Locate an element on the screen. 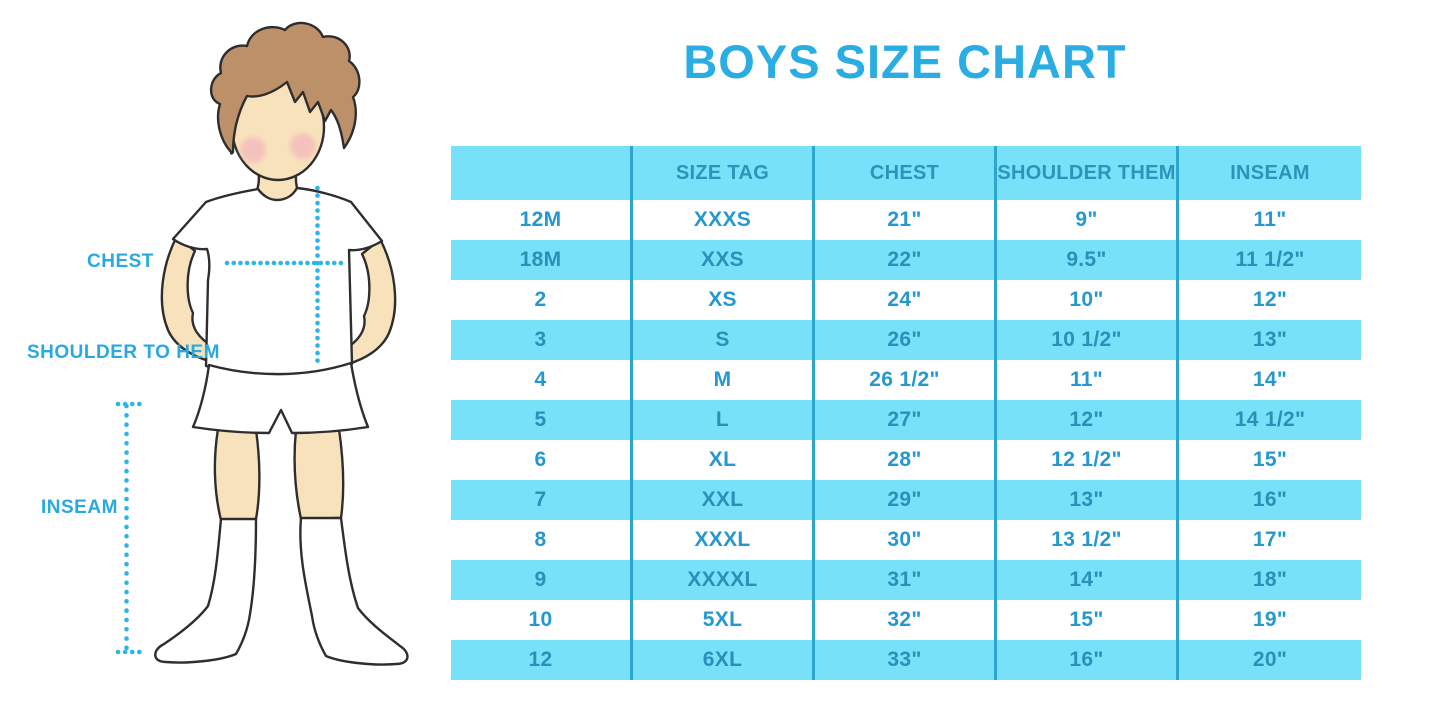 The height and width of the screenshot is (723, 1445). table-cell: 2 is located at coordinates (542, 300).